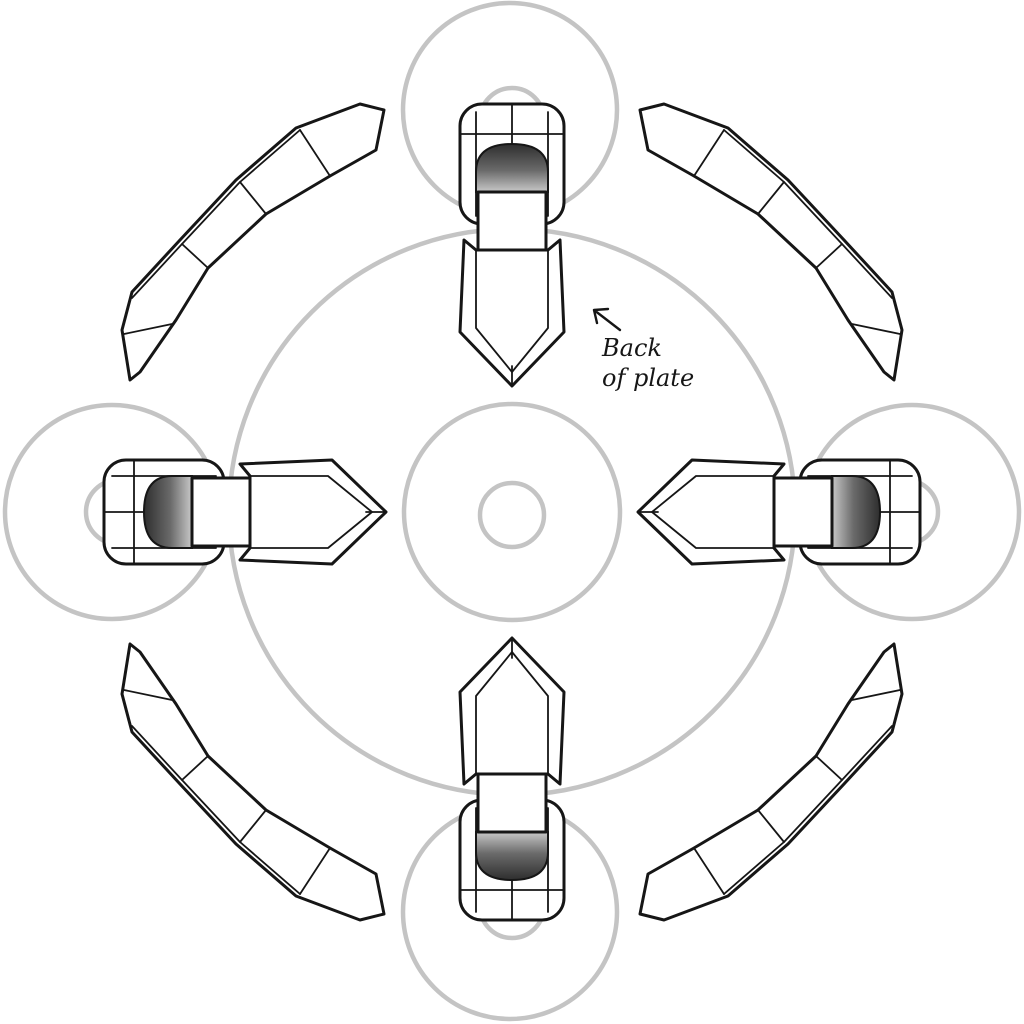 This screenshot has width=1024, height=1024. Describe the element at coordinates (648, 378) in the screenshot. I see `annotation-line-2: of plate` at that location.